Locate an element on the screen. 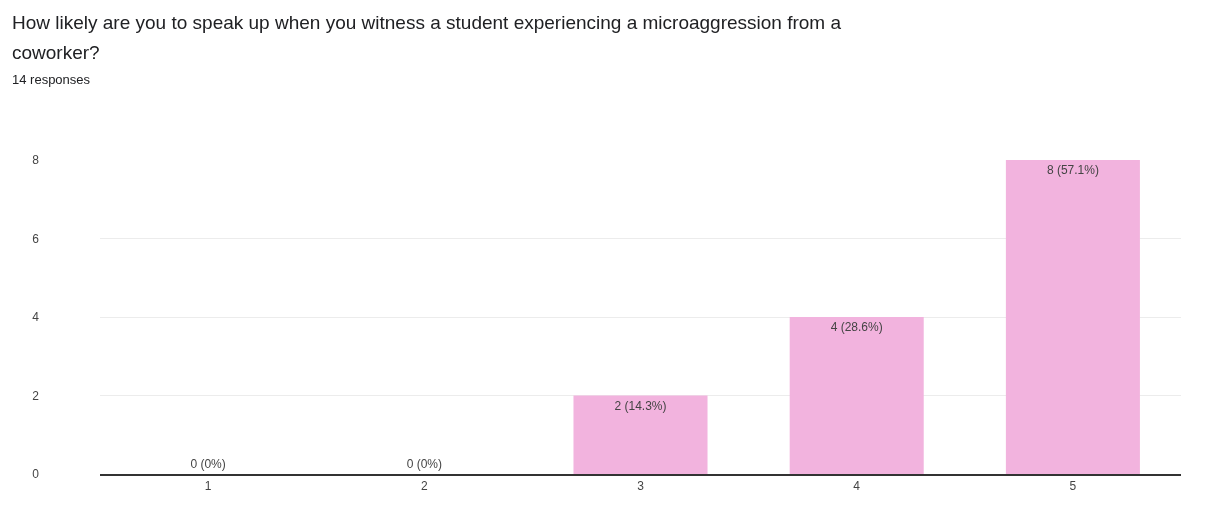 The width and height of the screenshot is (1221, 514). data-label: 2 (14.3%) is located at coordinates (640, 405).